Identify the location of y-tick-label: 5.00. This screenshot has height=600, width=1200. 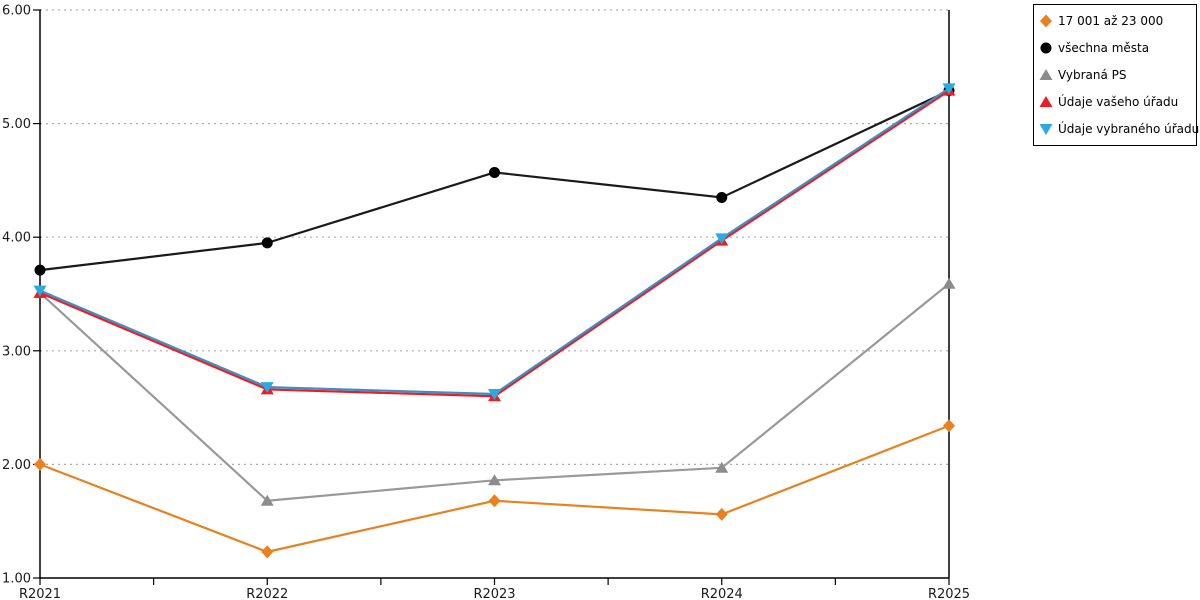
(16, 124).